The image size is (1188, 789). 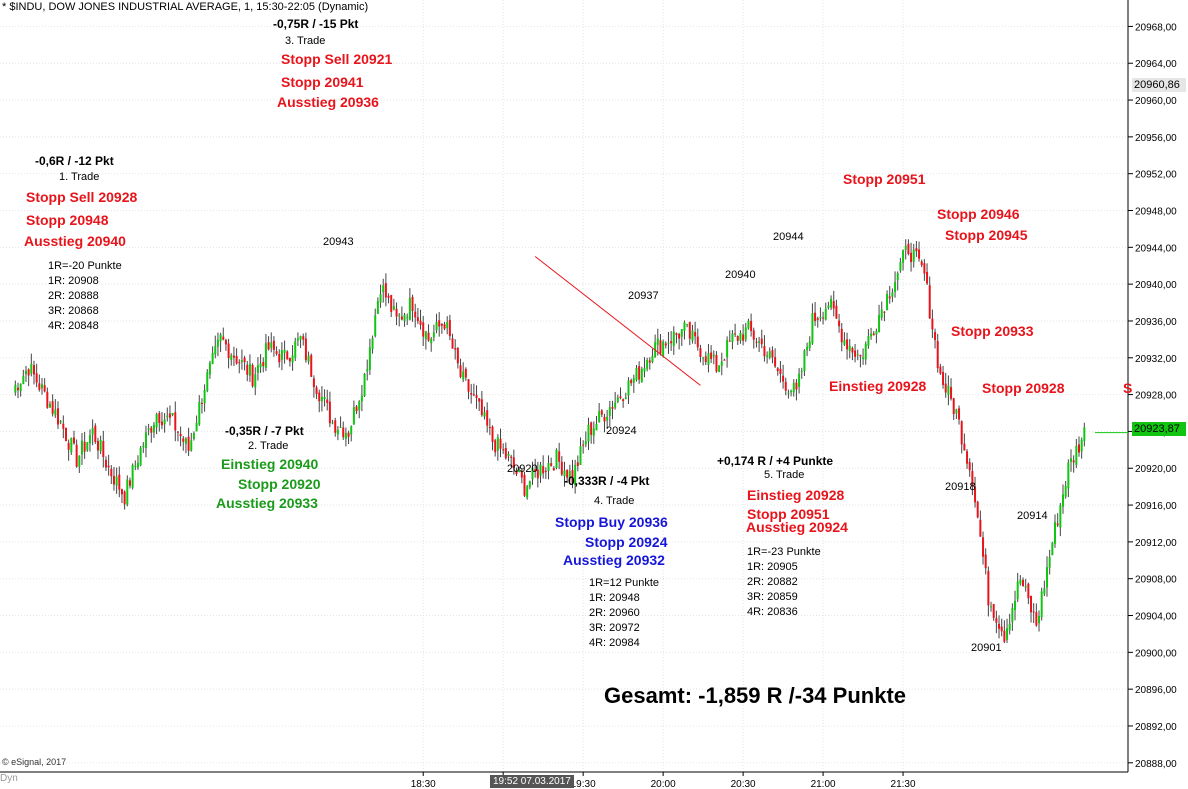 I want to click on x-tick-label: 21:00, so click(x=823, y=784).